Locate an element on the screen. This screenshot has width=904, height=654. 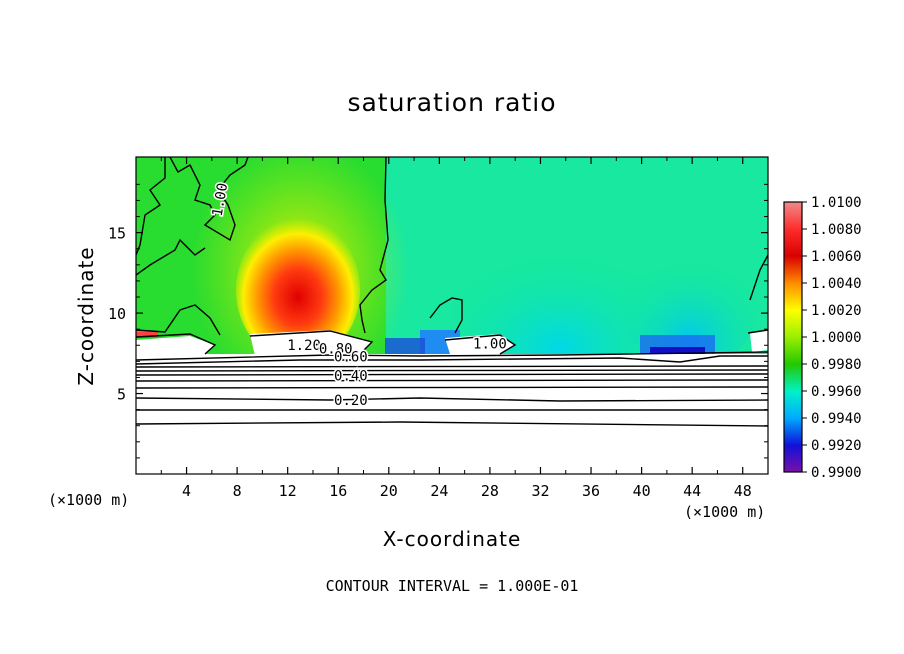
contour-label: 1.20 is located at coordinates (304, 346).